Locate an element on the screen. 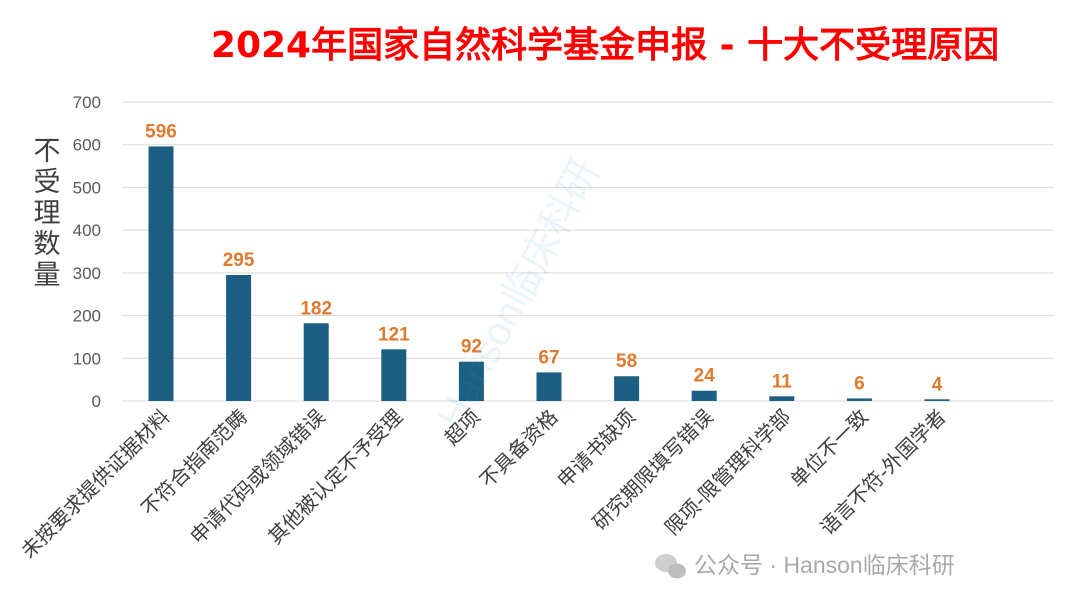  y-tick-label: 0 is located at coordinates (96, 401).